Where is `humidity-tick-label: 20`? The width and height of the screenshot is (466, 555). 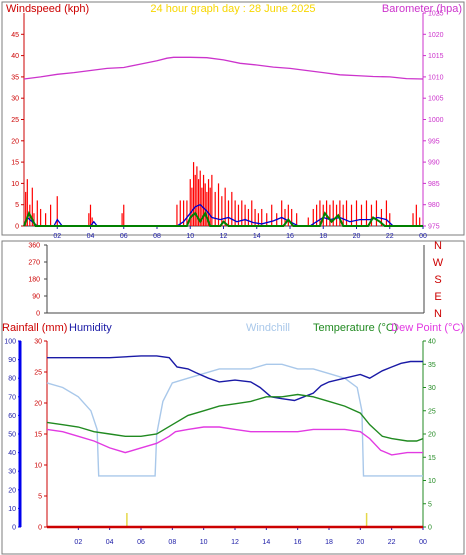
humidity-tick-label: 20 is located at coordinates (12, 490).